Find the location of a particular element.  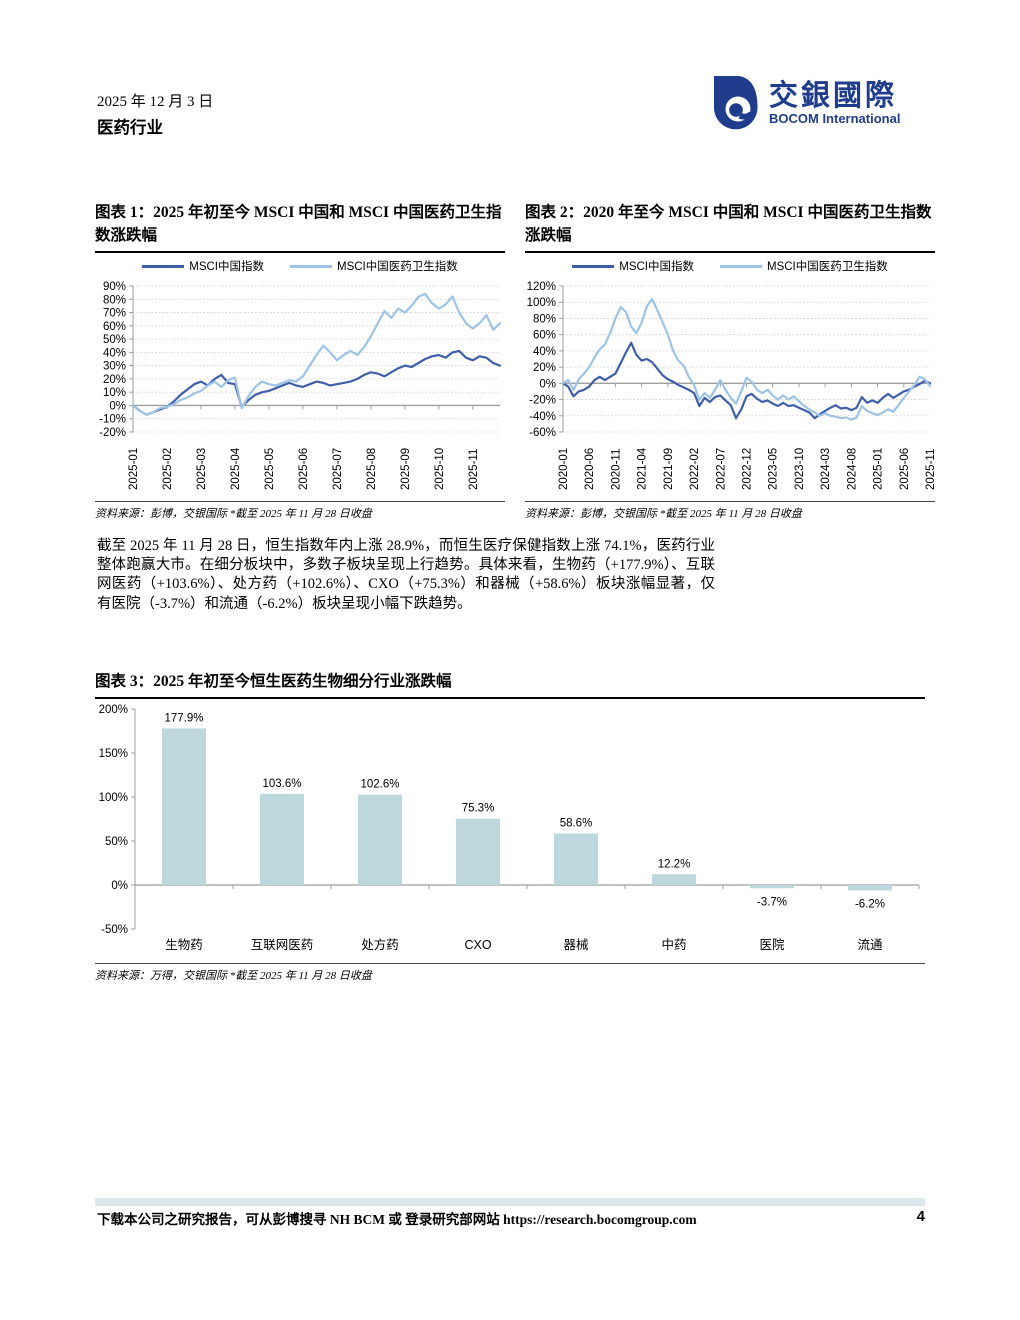

svg-text: 器械 is located at coordinates (576, 944).